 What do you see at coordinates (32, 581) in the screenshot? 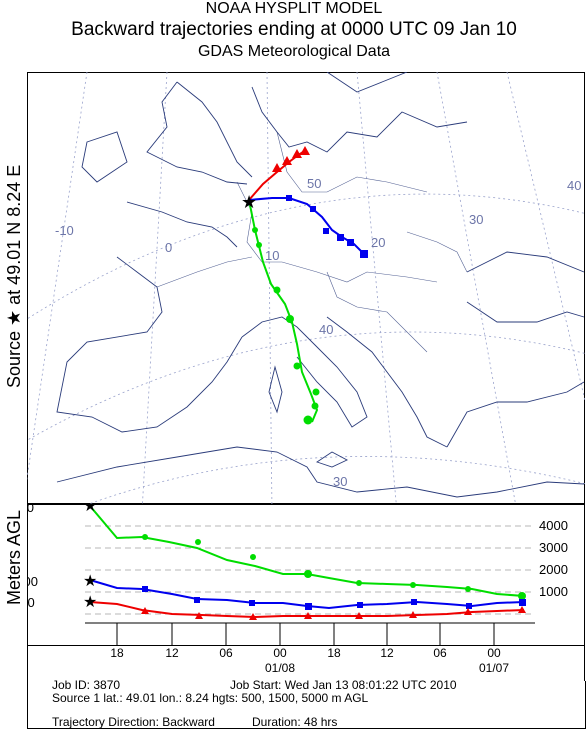
I see `left-label-1500: 1500` at bounding box center [32, 581].